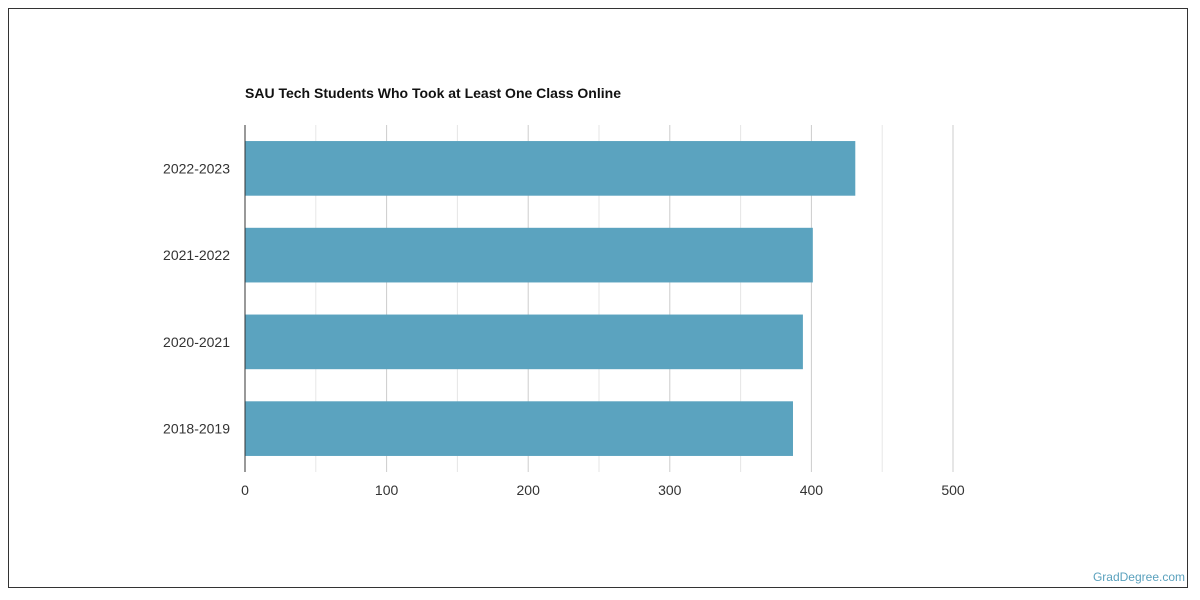 This screenshot has height=600, width=1200. Describe the element at coordinates (550, 168) in the screenshot. I see `bar-2022-2023` at that location.